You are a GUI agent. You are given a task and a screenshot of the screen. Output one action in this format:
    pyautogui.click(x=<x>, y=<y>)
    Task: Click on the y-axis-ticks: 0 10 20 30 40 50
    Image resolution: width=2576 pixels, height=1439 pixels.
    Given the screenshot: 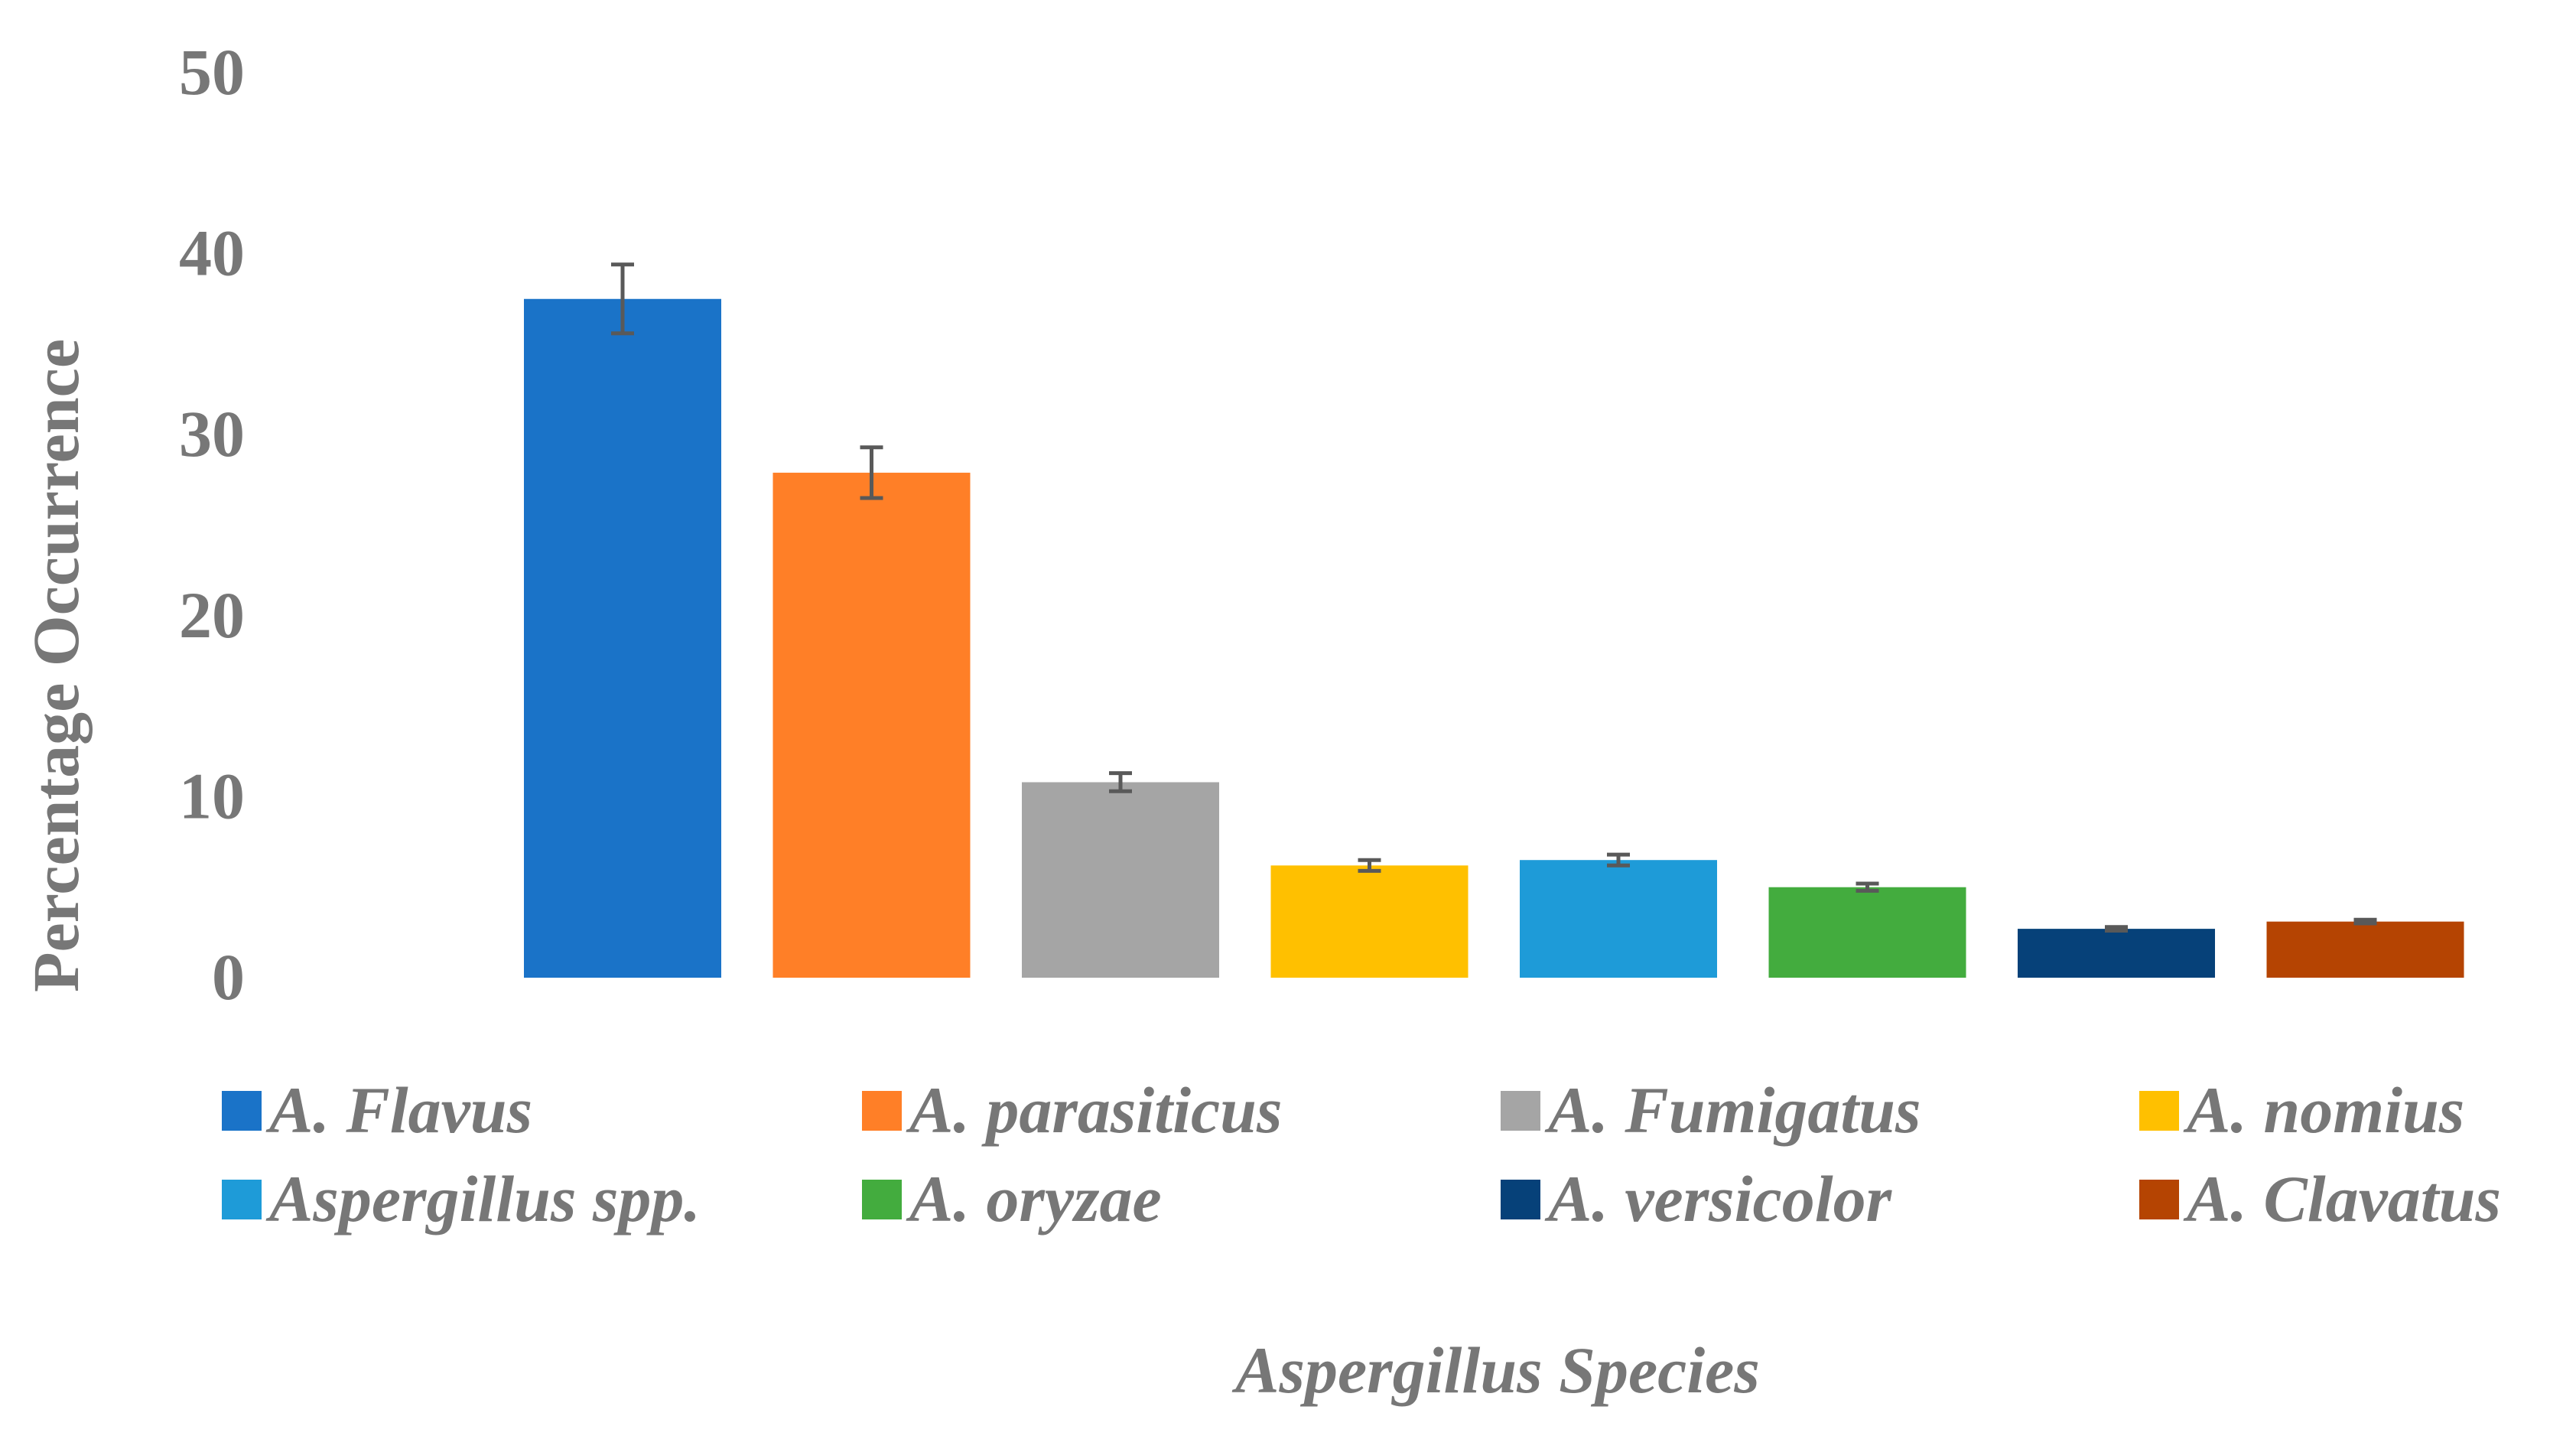 What is the action you would take?
    pyautogui.click(x=212, y=524)
    